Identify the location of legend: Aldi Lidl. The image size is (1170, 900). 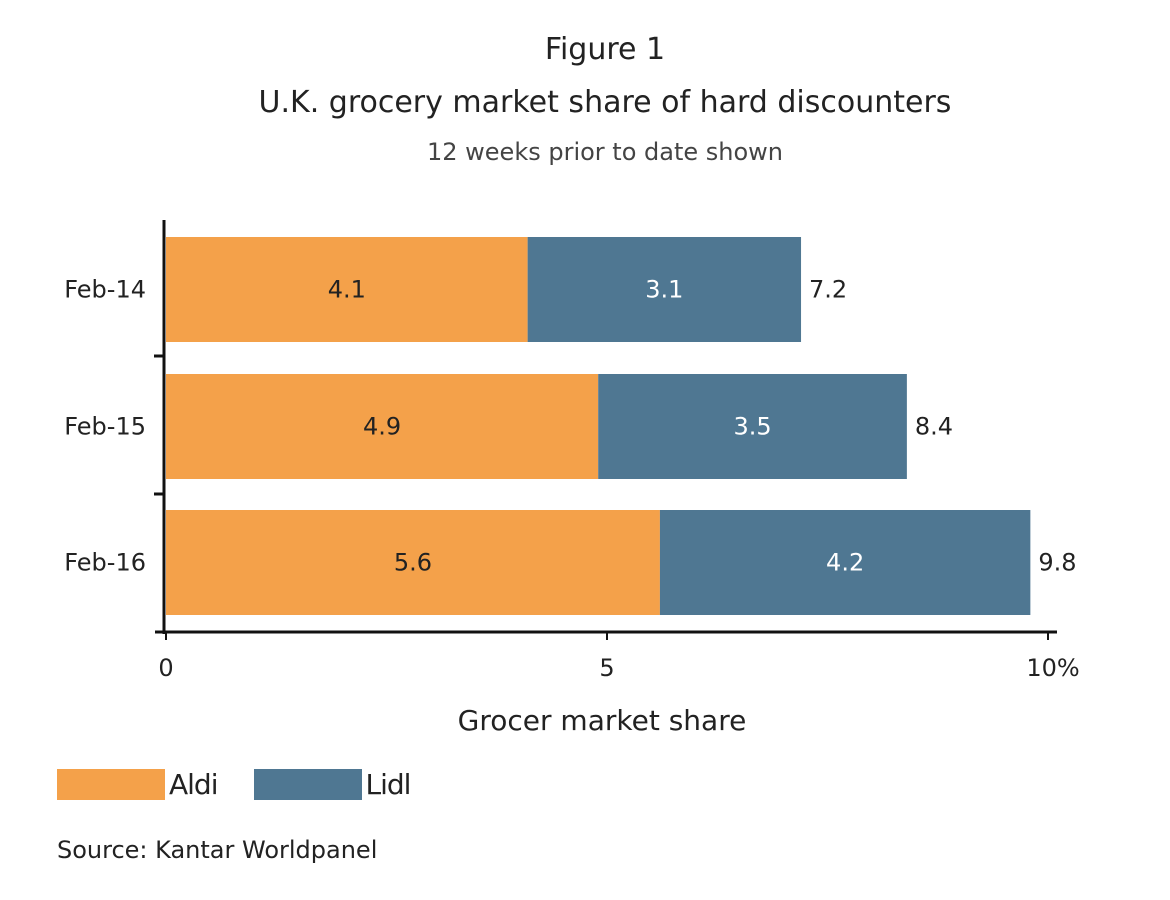
(251, 784).